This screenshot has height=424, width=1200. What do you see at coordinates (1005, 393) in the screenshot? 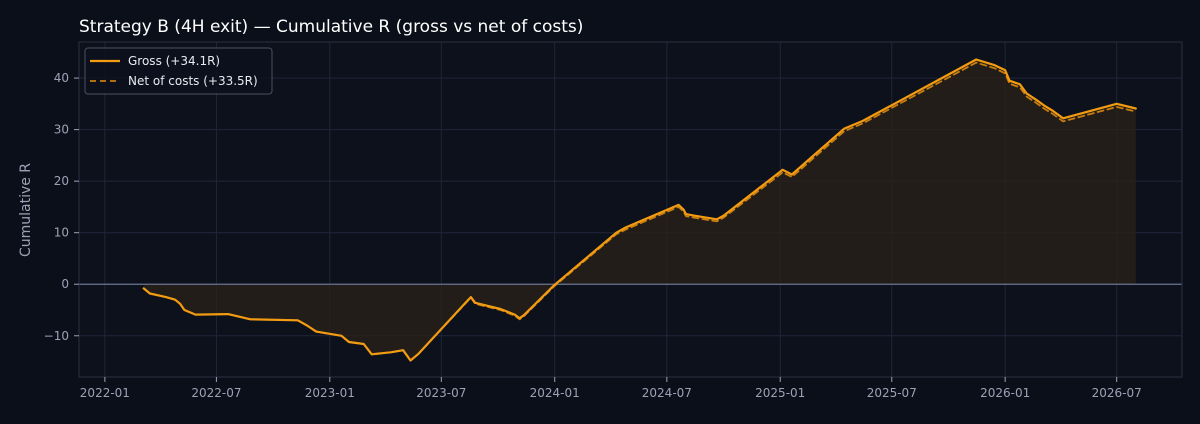
I see `x-tick-label: 2026-01` at bounding box center [1005, 393].